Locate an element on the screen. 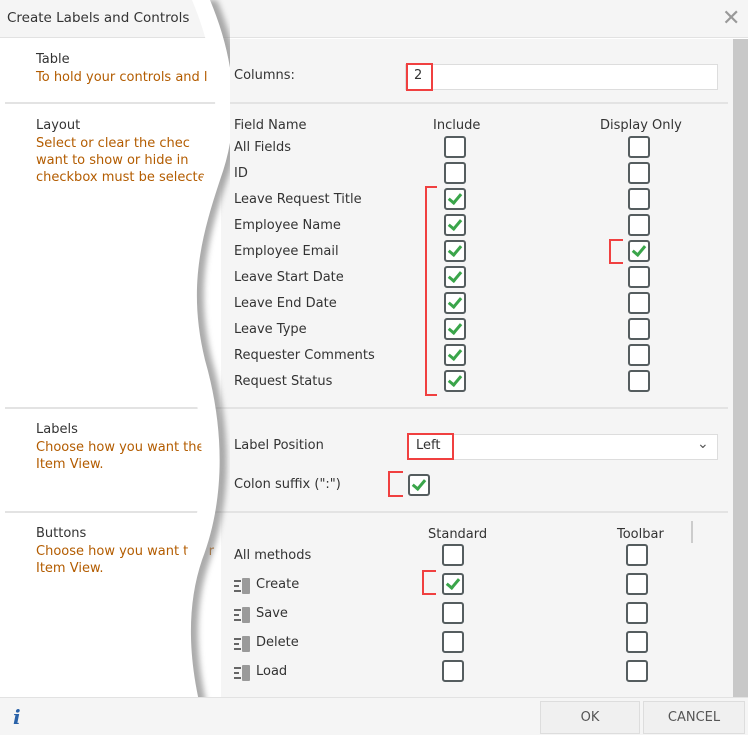 This screenshot has width=748, height=735. ok-button: OK is located at coordinates (590, 717).